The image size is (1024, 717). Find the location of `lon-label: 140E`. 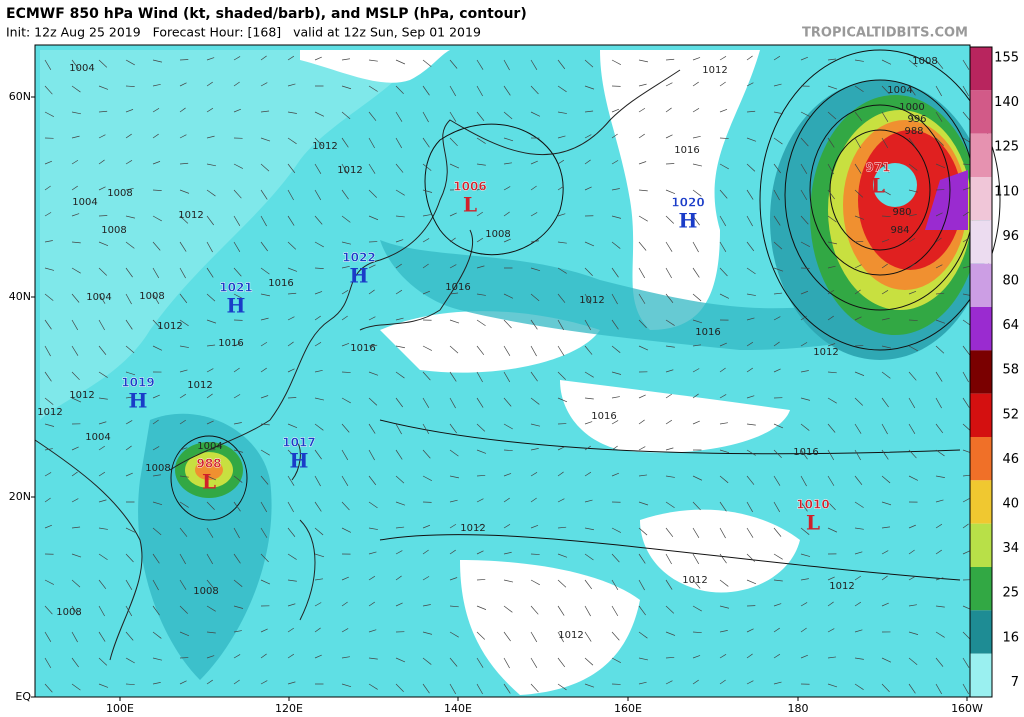

lon-label: 140E is located at coordinates (458, 708).